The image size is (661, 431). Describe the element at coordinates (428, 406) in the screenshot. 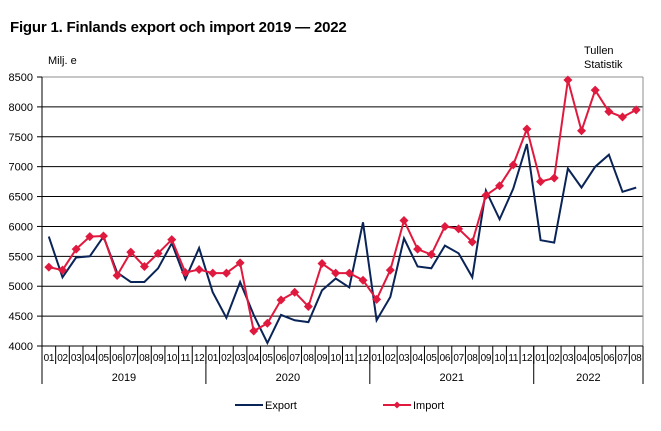

I see `legend-label: Import` at that location.